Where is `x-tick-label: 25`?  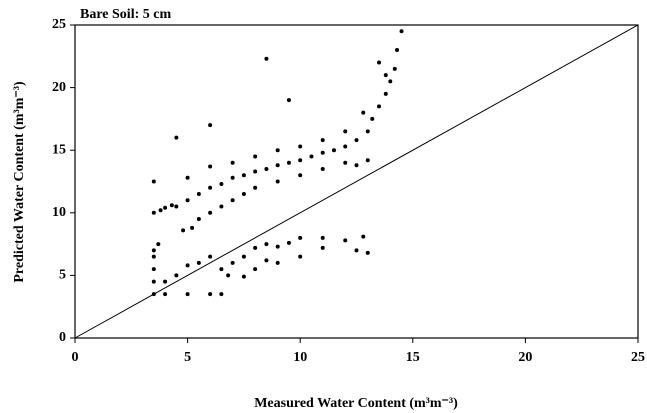
x-tick-label: 25 is located at coordinates (638, 357).